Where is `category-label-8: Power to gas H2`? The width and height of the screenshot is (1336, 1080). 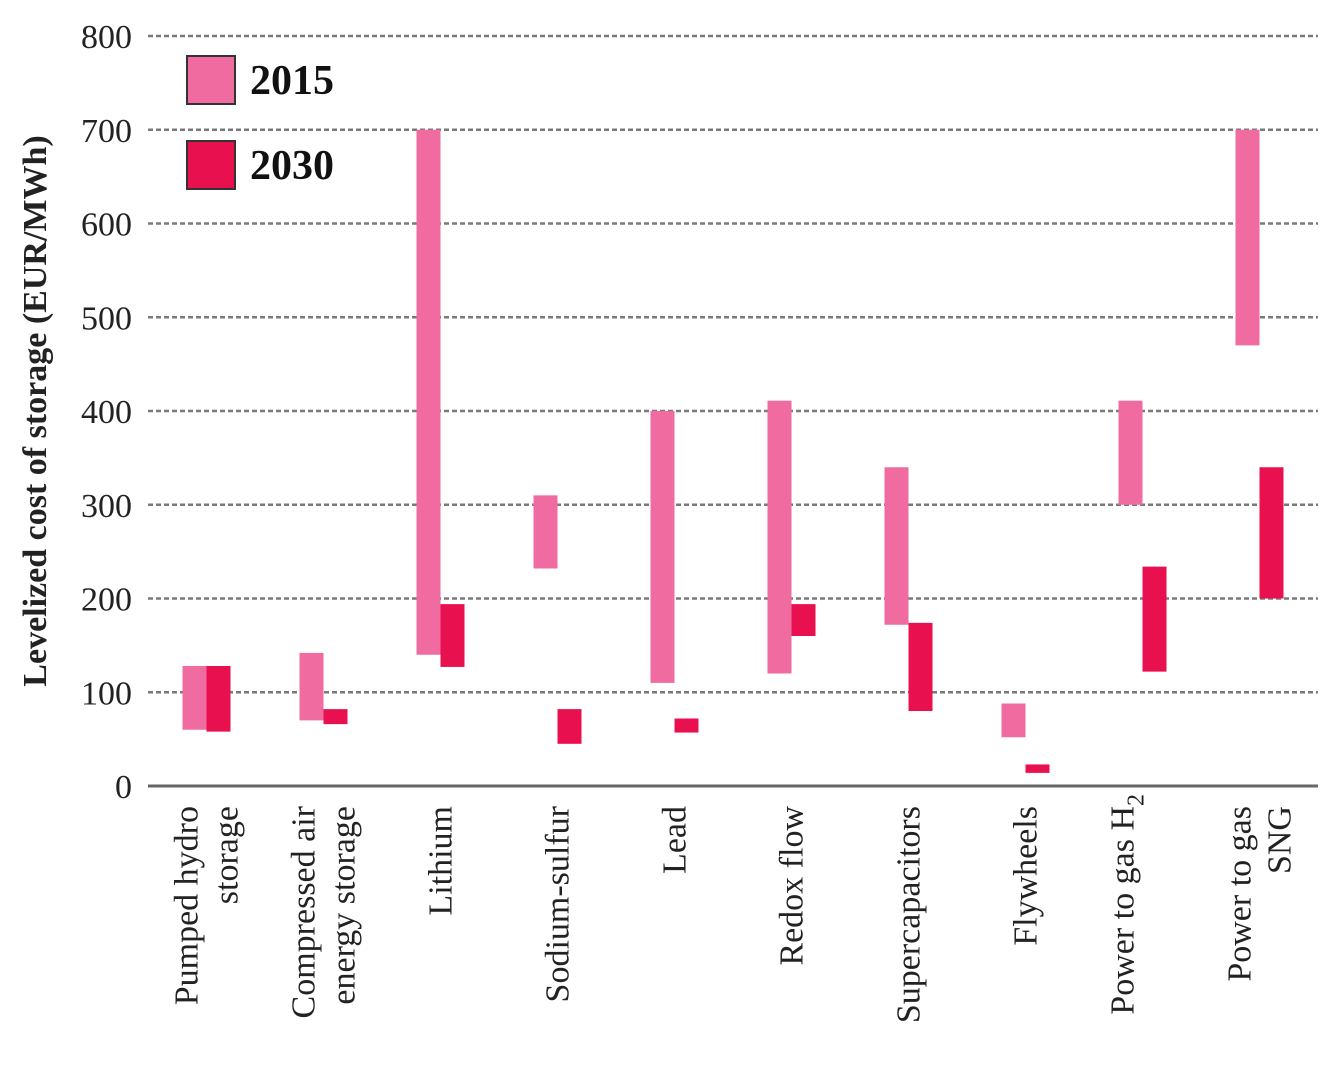
category-label-8: Power to gas H2 is located at coordinates (1127, 904).